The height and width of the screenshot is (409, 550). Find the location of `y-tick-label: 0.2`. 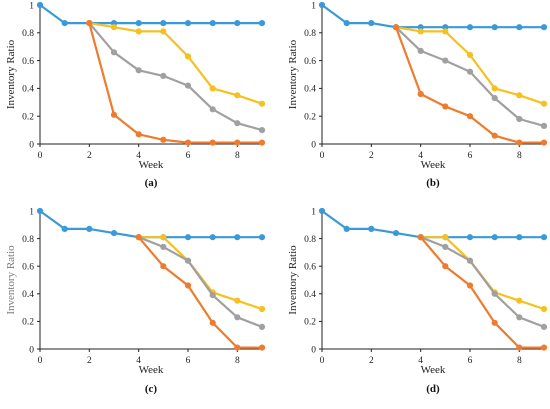

y-tick-label: 0.2 is located at coordinates (310, 323).